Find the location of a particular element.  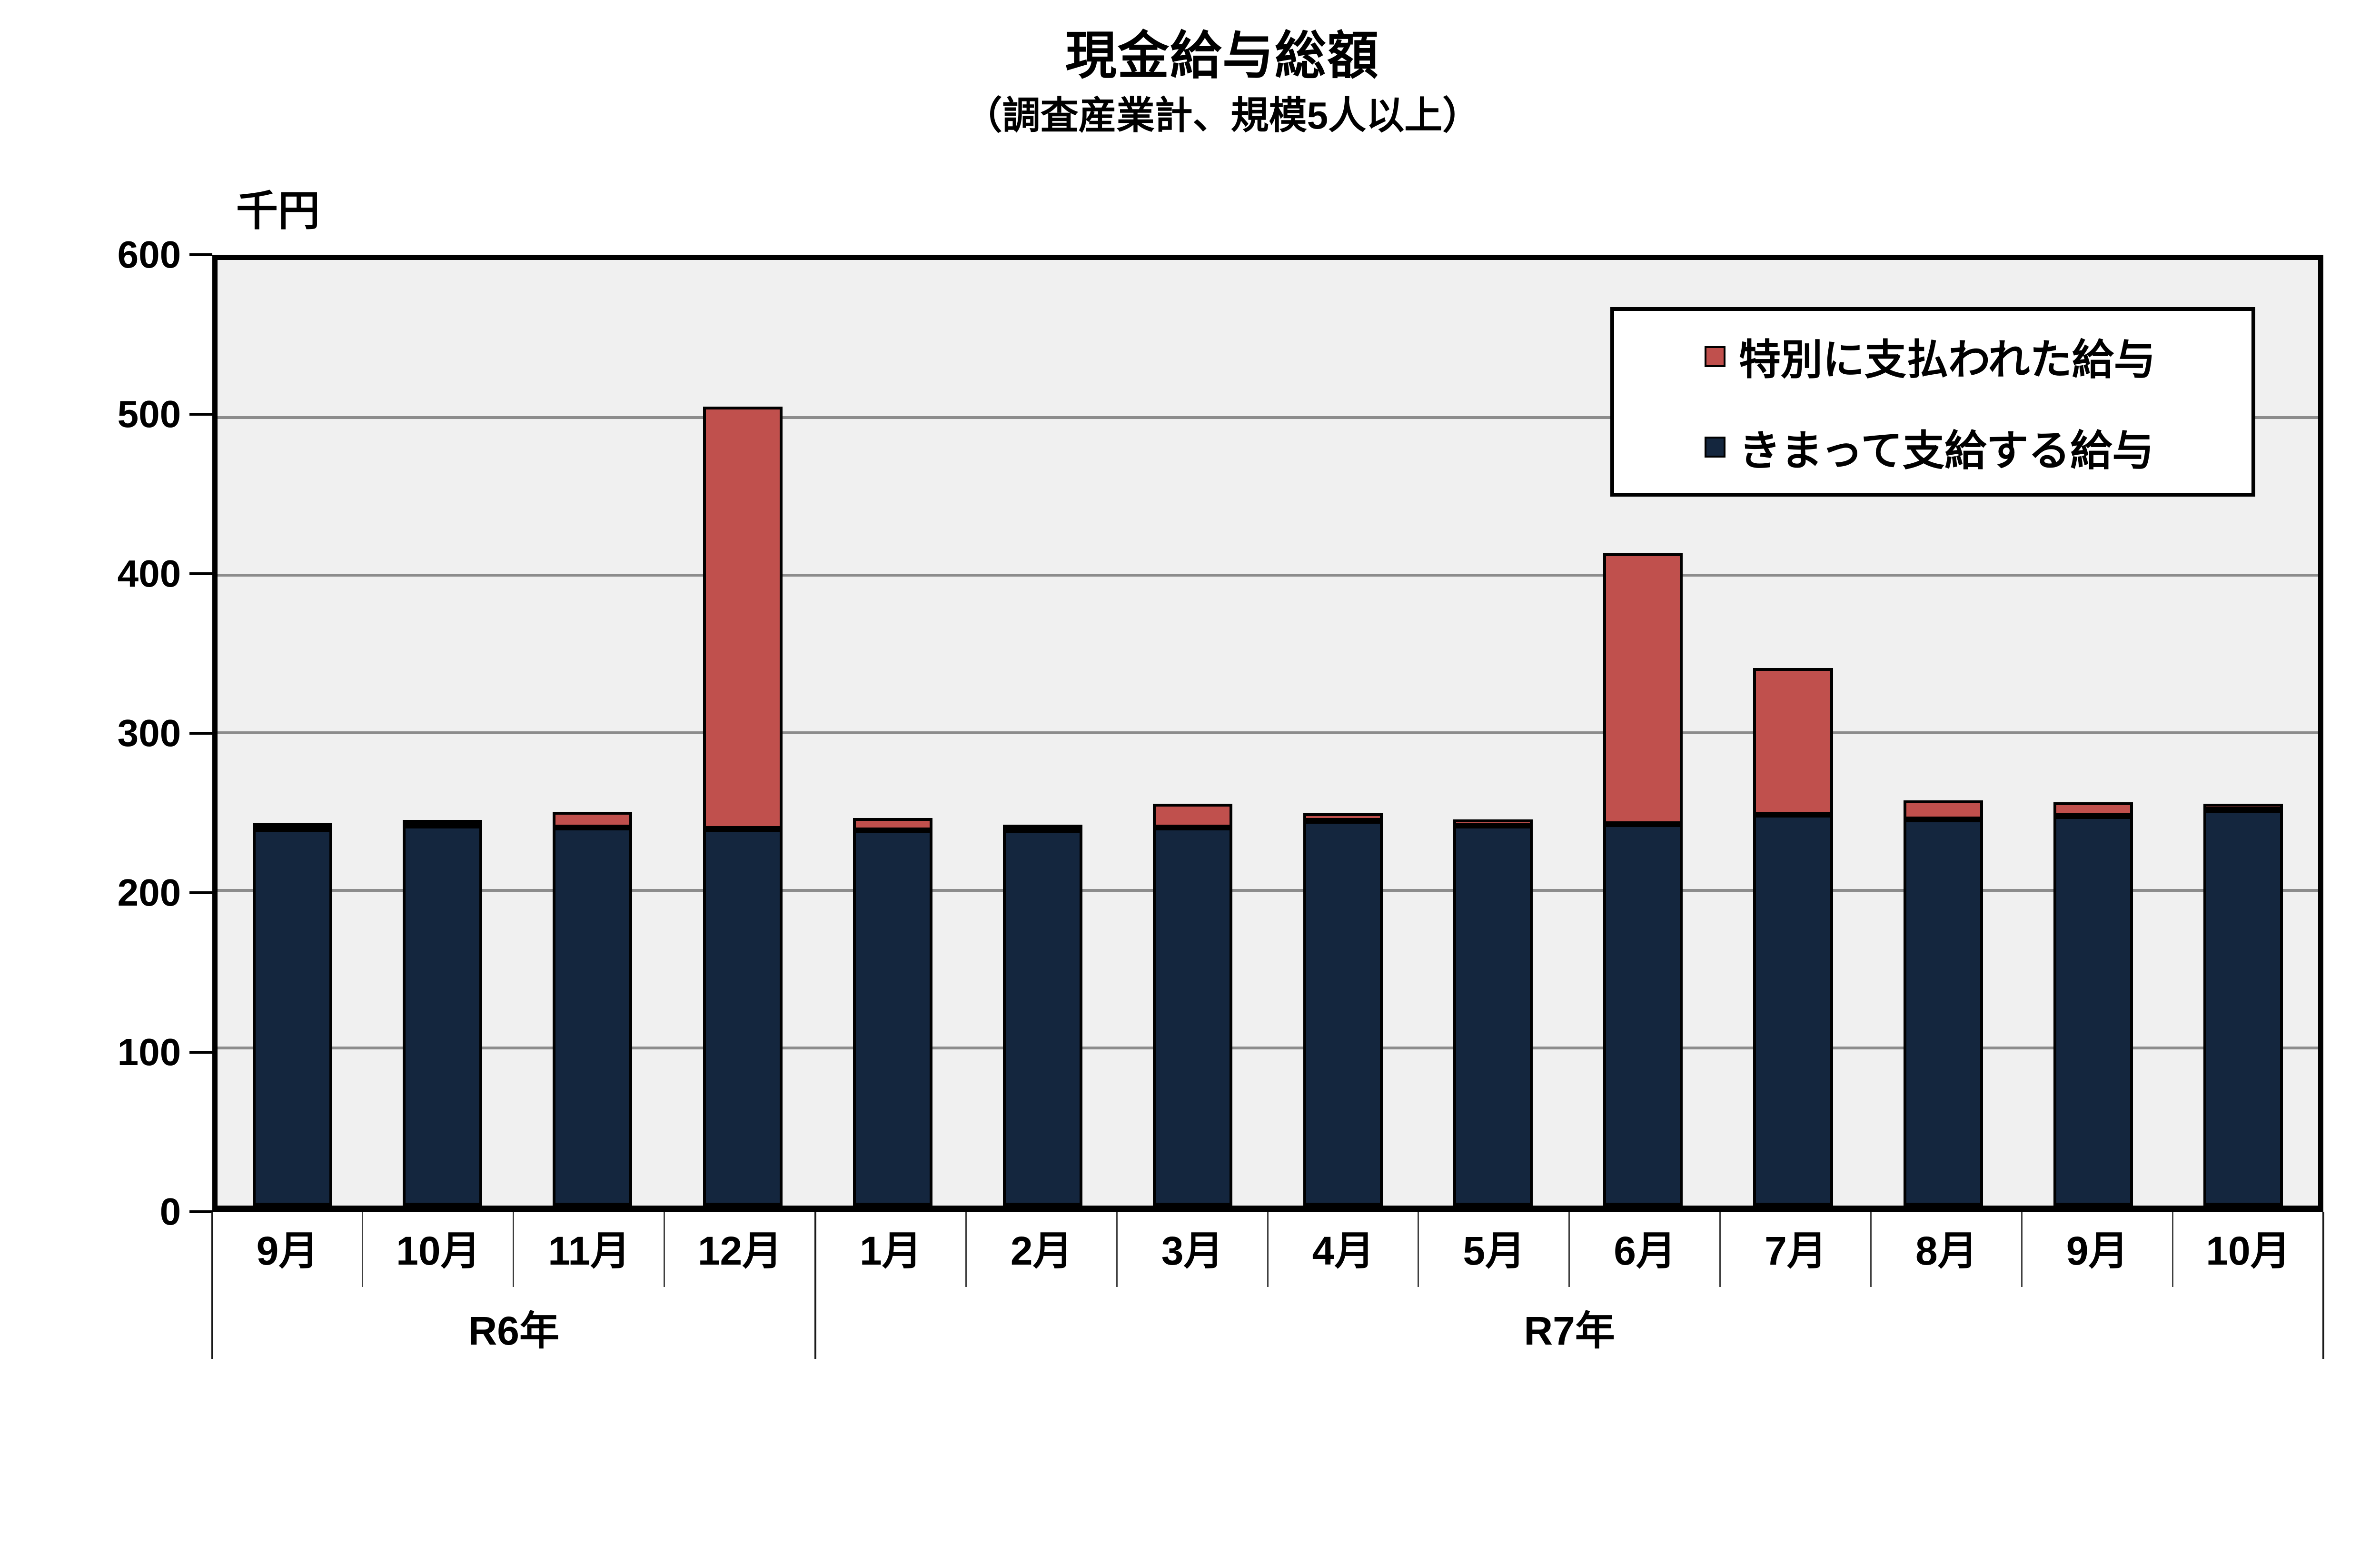

x-tick-label-5月-8: 5月 is located at coordinates (1494, 1251).